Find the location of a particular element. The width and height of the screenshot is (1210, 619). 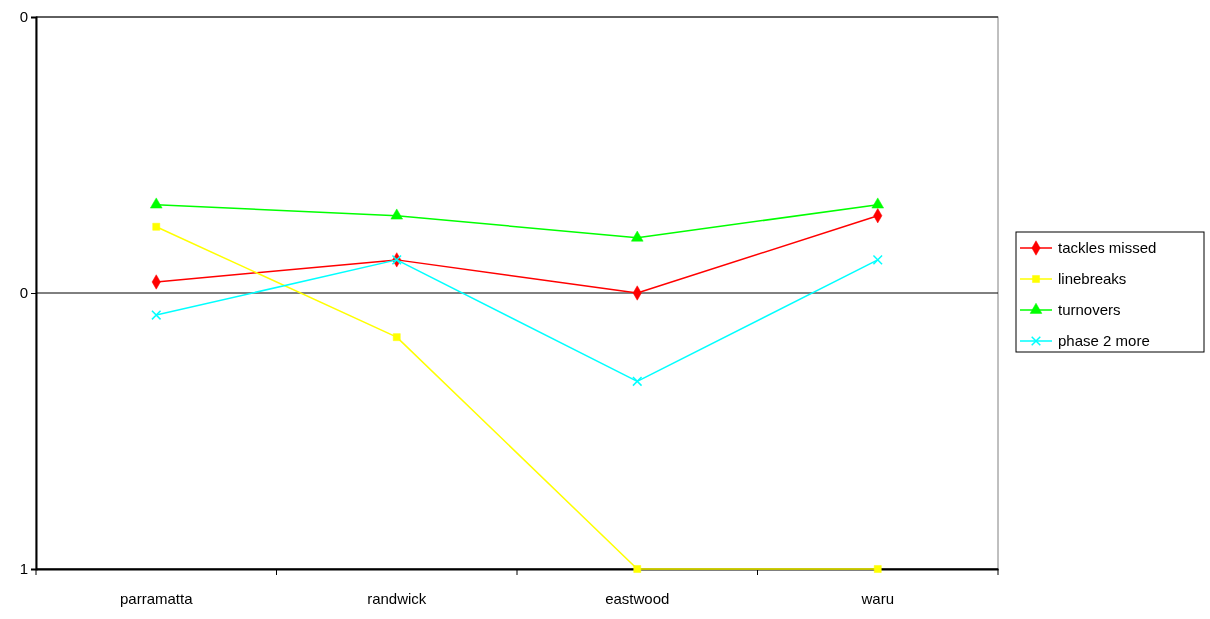

x-tick-label: eastwood is located at coordinates (637, 598).